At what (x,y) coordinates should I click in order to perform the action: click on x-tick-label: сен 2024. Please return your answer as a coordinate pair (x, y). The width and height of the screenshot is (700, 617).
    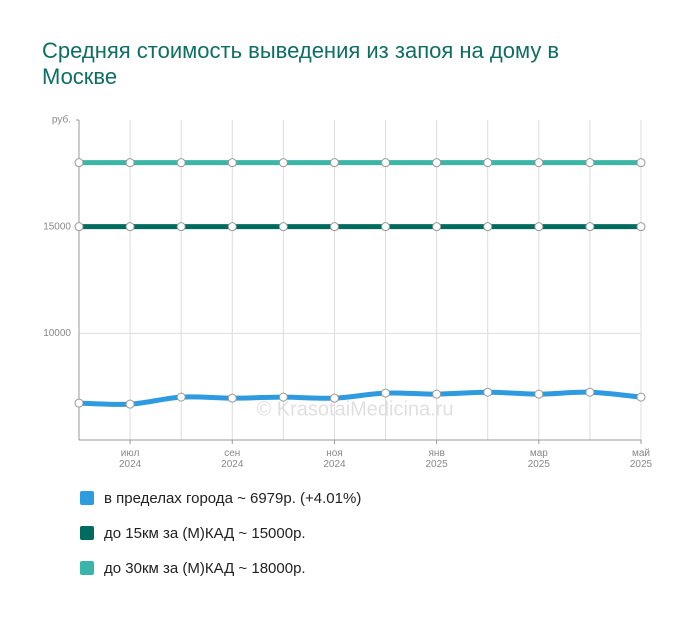
    Looking at the image, I should click on (232, 459).